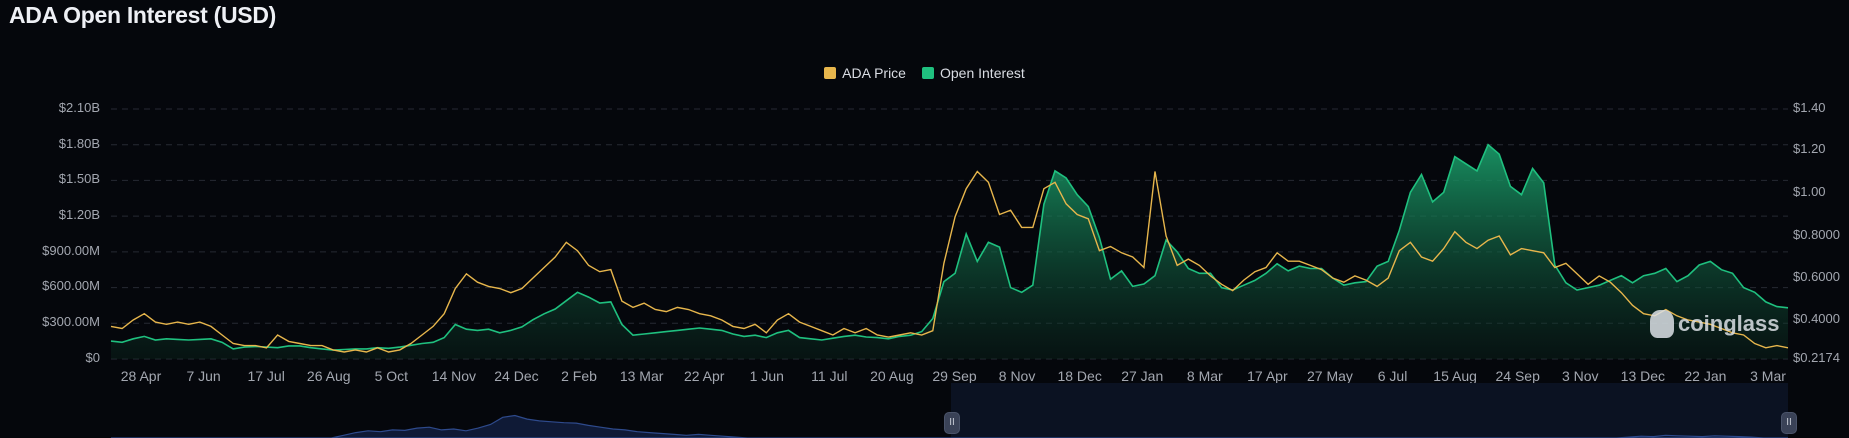  I want to click on x-tick-label: 27 May, so click(1329, 376).